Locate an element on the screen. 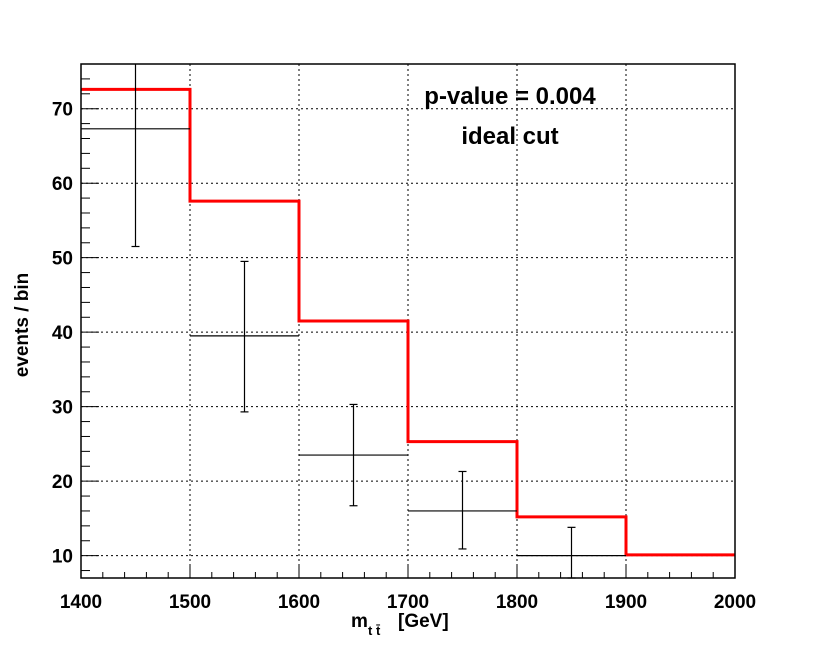 The height and width of the screenshot is (646, 816). y-axis-ticks: 10 20 30 40 50 60 70 is located at coordinates (75, 317).